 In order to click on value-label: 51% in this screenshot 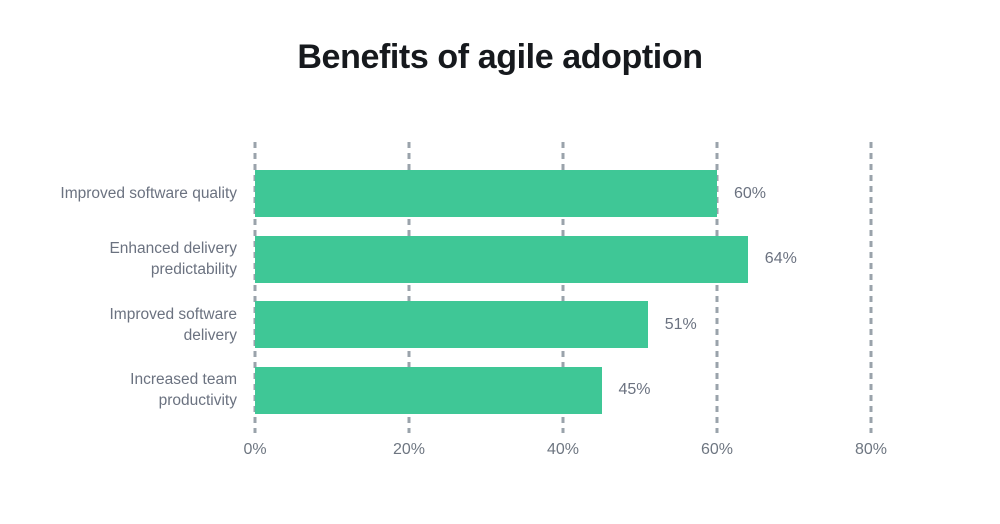, I will do `click(680, 324)`.